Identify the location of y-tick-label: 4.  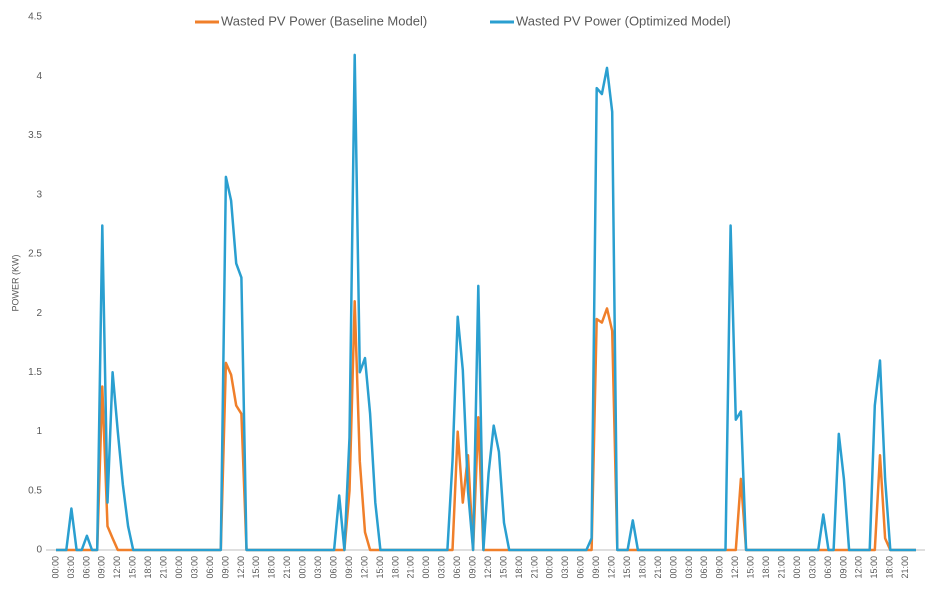
(39, 76).